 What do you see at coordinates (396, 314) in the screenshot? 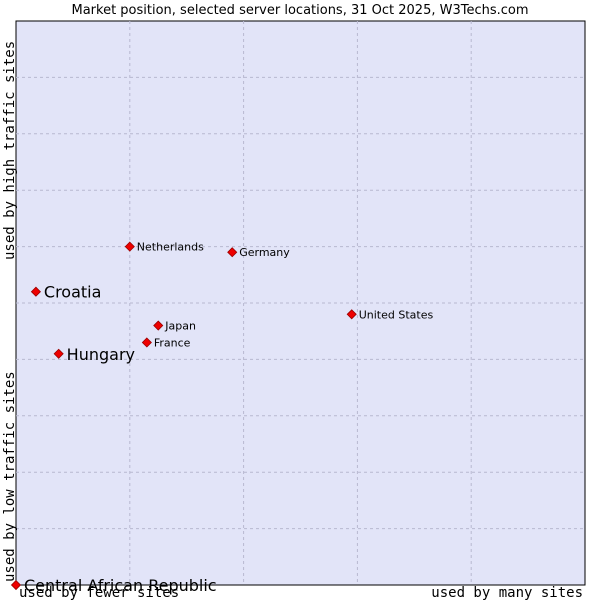
I see `point-label: United States` at bounding box center [396, 314].